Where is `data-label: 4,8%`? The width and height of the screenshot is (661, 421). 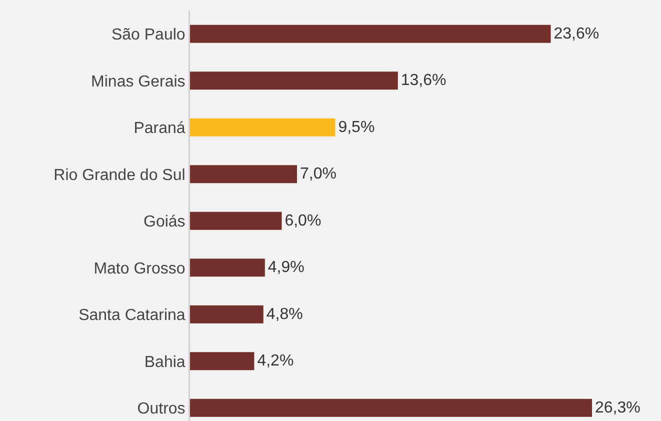 data-label: 4,8% is located at coordinates (284, 314).